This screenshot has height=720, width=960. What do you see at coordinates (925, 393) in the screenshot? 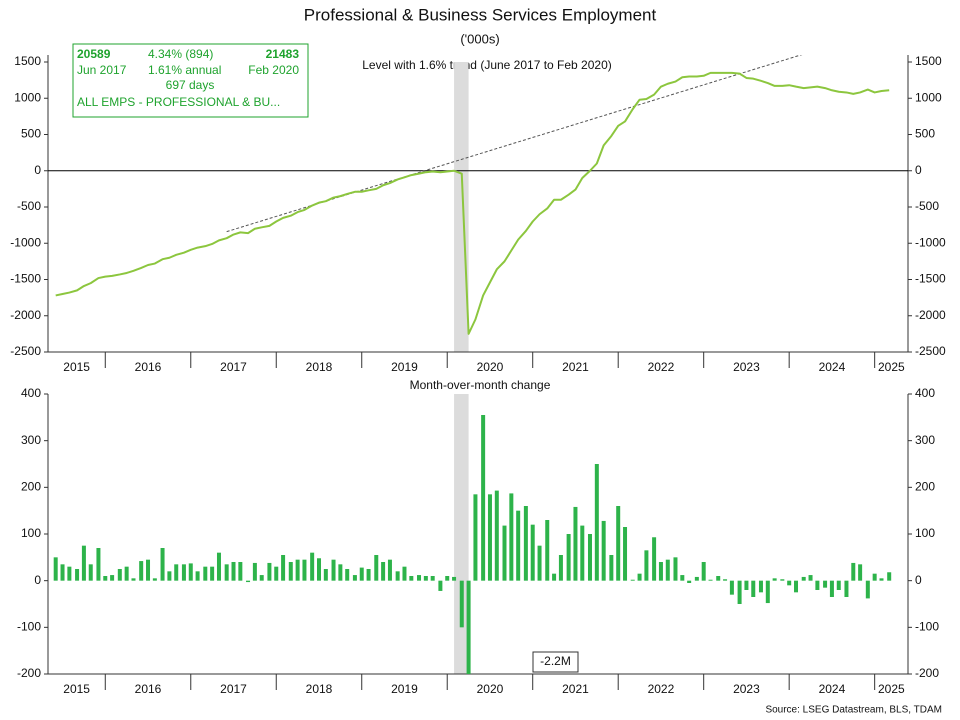
I see `y2-tick-label: 400` at bounding box center [925, 393].